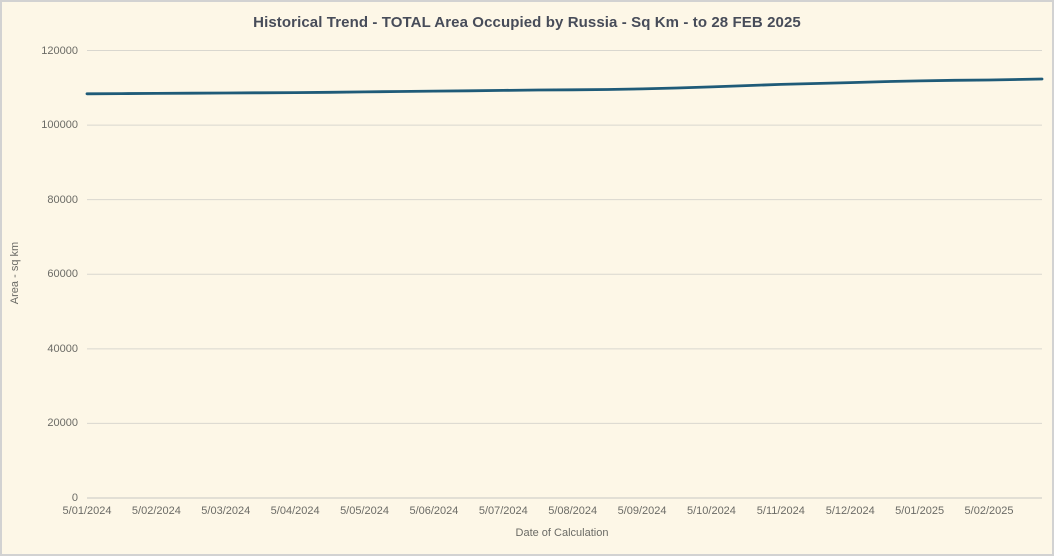 The image size is (1054, 556). What do you see at coordinates (156, 511) in the screenshot?
I see `x-tick-label: 5/02/2024` at bounding box center [156, 511].